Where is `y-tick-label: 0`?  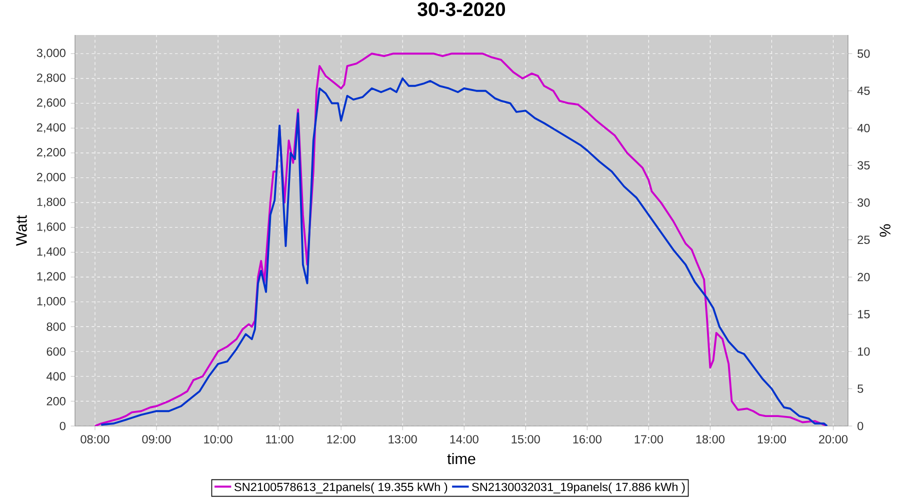
y-tick-label: 0 is located at coordinates (63, 426).